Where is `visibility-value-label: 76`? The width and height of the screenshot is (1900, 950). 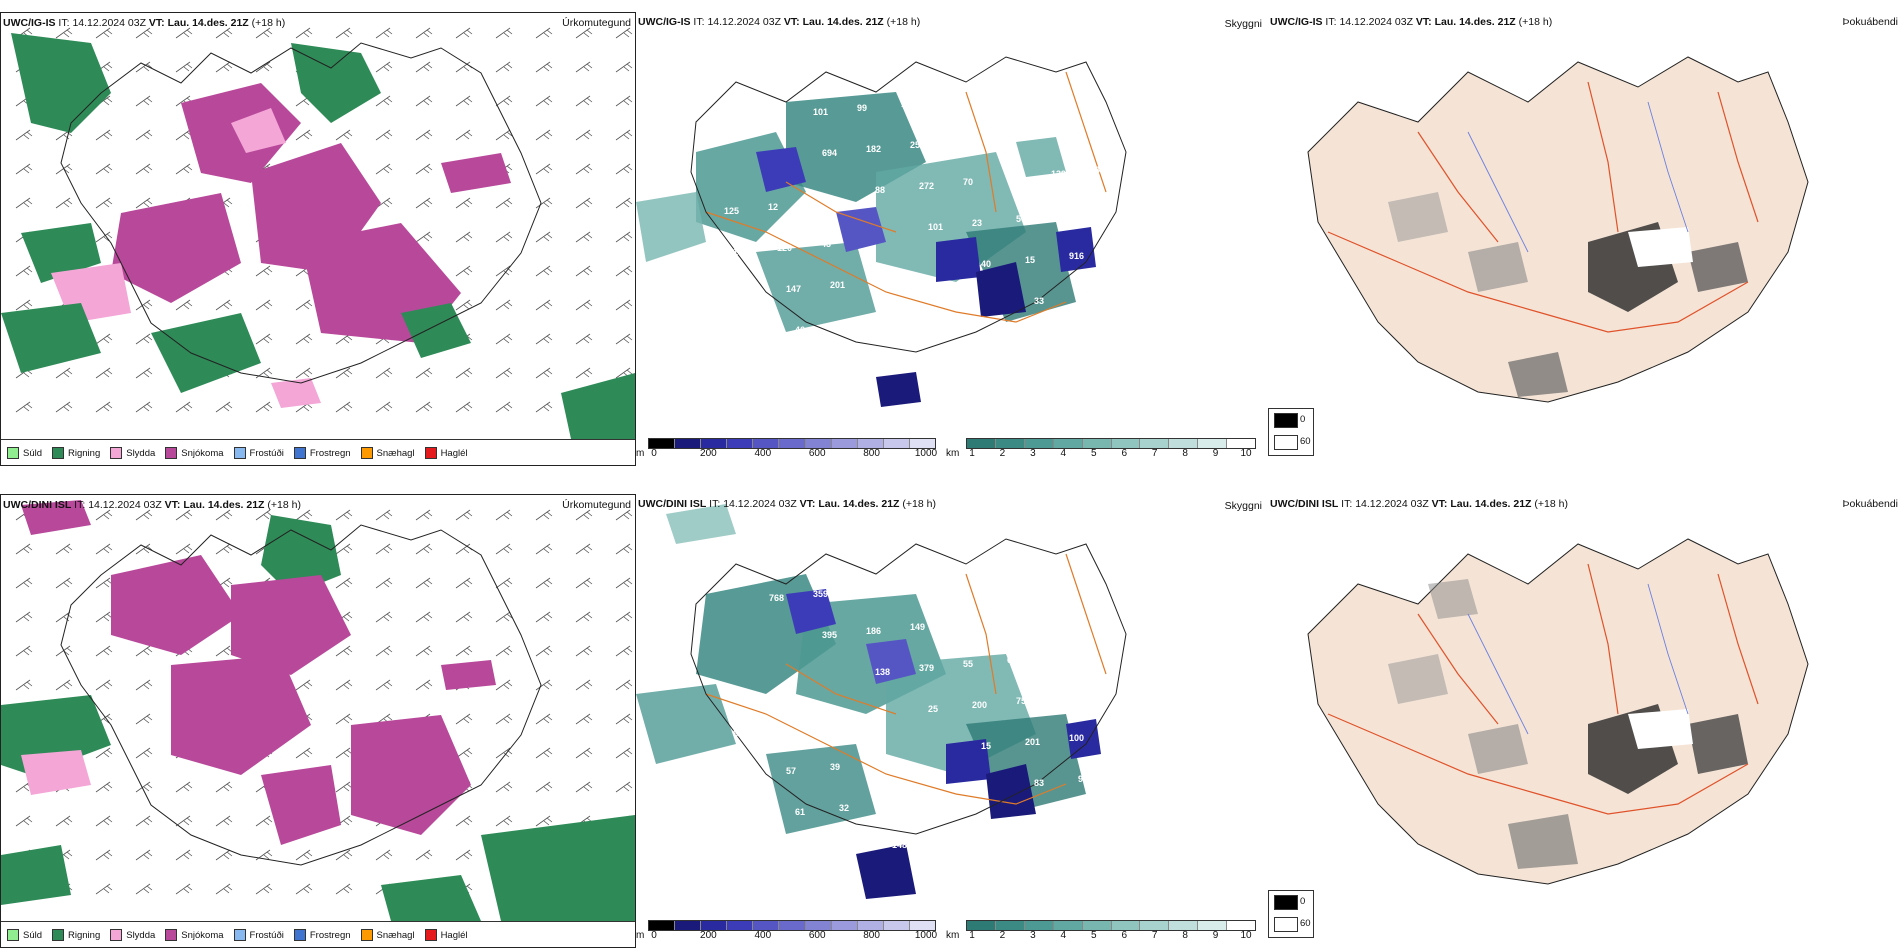 visibility-value-label: 76 is located at coordinates (862, 590).